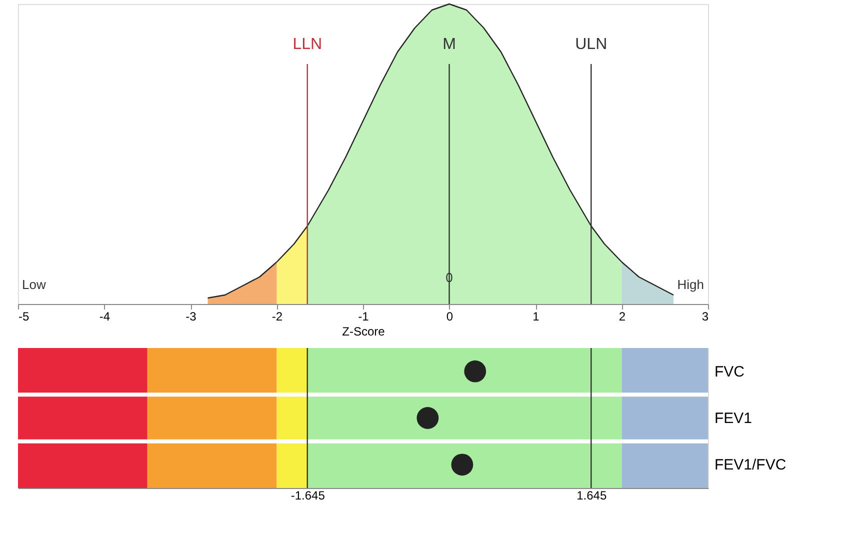  What do you see at coordinates (536, 317) in the screenshot?
I see `x-tick-label: 1` at bounding box center [536, 317].